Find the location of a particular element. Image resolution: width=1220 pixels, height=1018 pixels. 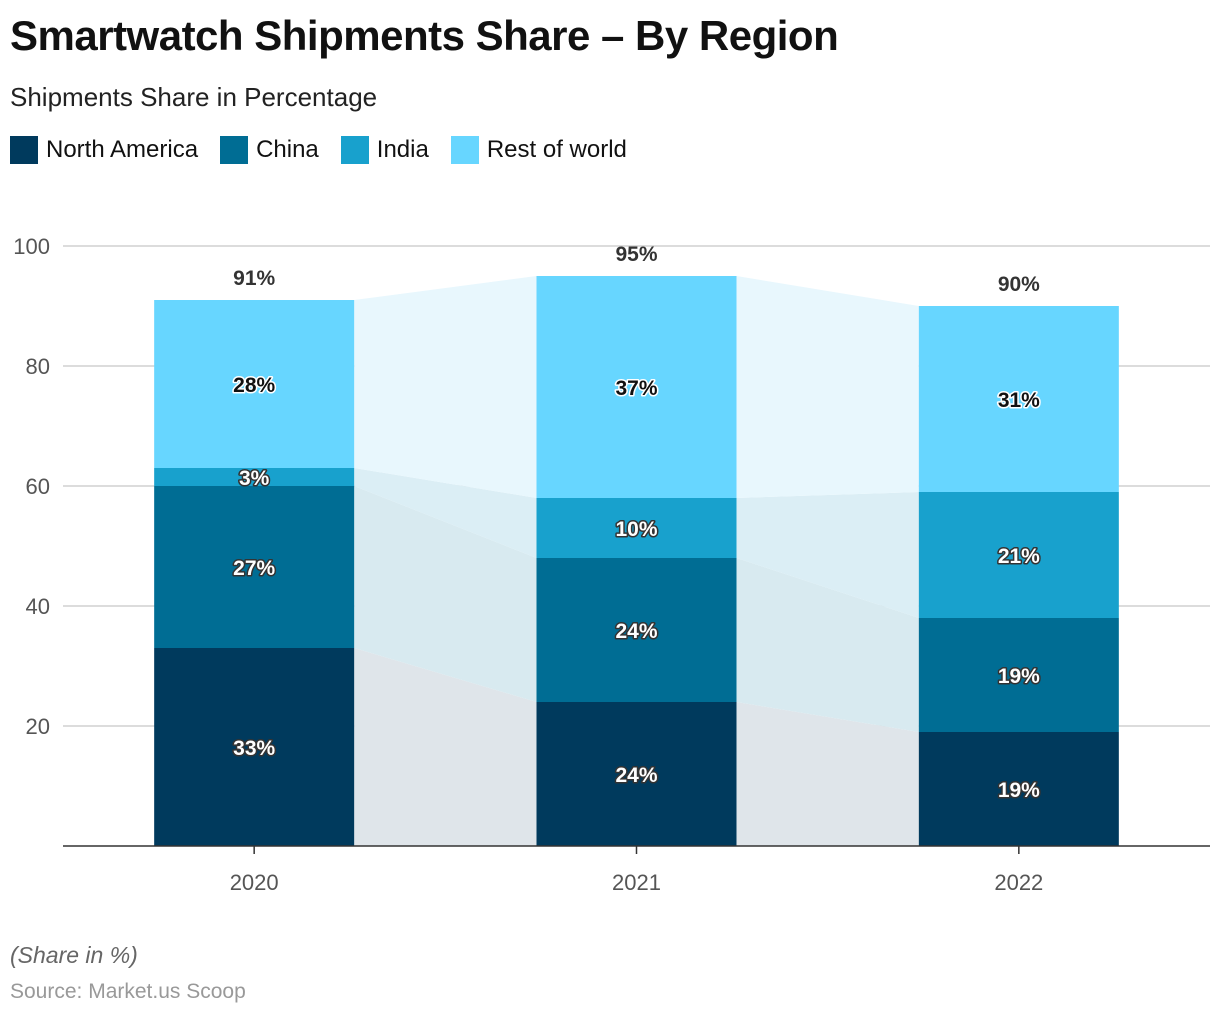

legend-item-rest-of-world: Rest of world is located at coordinates (538, 150).